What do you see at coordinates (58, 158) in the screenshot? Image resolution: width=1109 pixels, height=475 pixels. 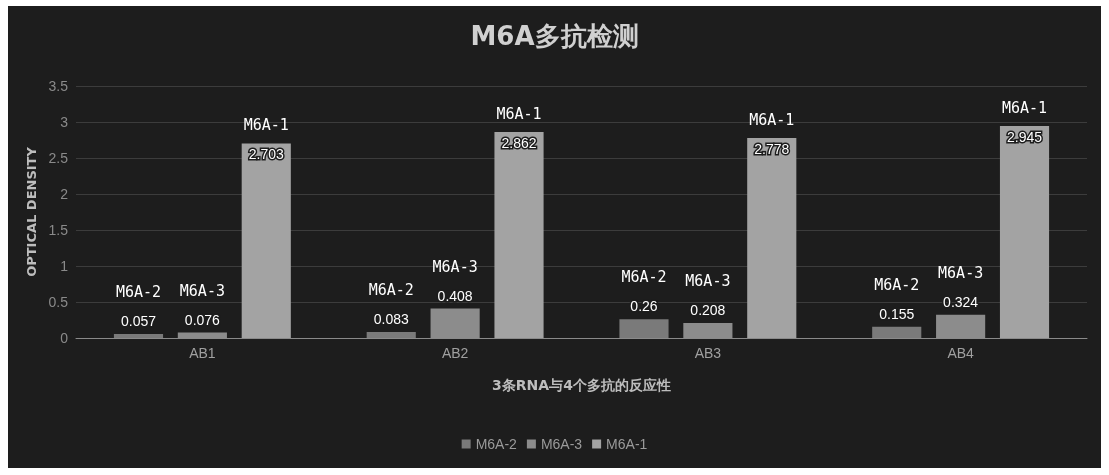 I see `y-tick-label: 2.5` at bounding box center [58, 158].